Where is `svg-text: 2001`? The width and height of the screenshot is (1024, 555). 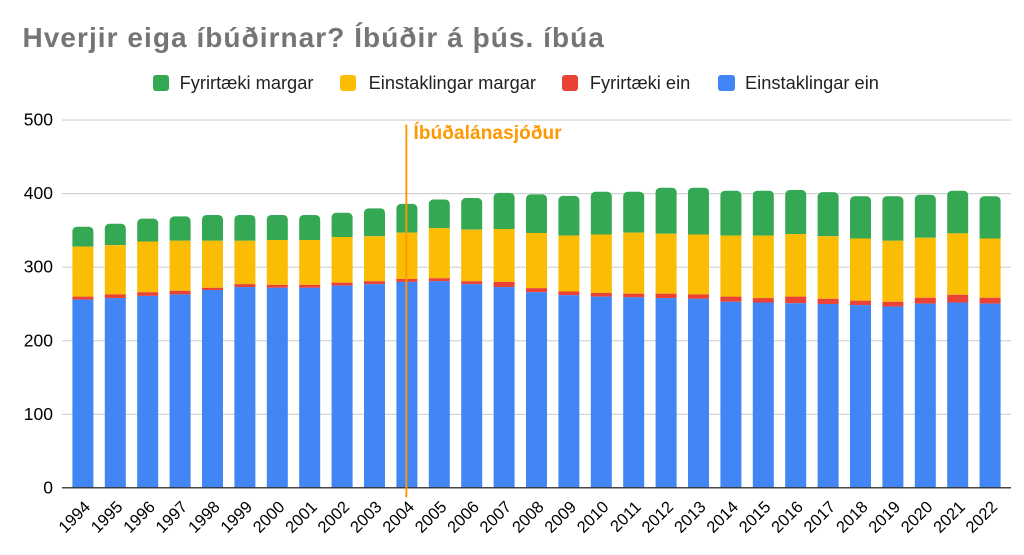 svg-text: 2001 is located at coordinates (301, 517).